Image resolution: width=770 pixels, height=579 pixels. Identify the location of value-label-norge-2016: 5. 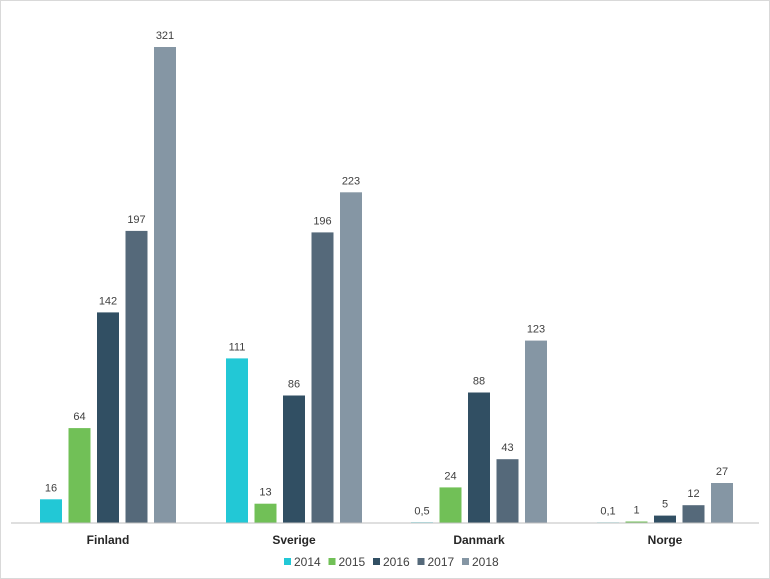
(665, 505).